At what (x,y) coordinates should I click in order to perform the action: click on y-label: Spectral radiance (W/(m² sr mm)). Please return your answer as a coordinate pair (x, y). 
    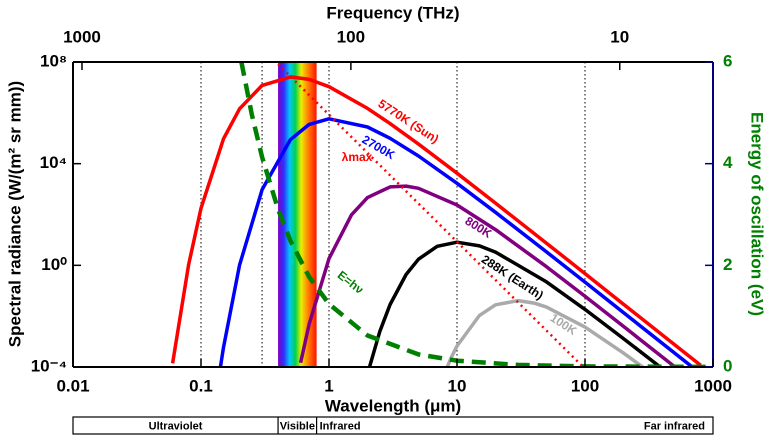
    Looking at the image, I should click on (14, 214).